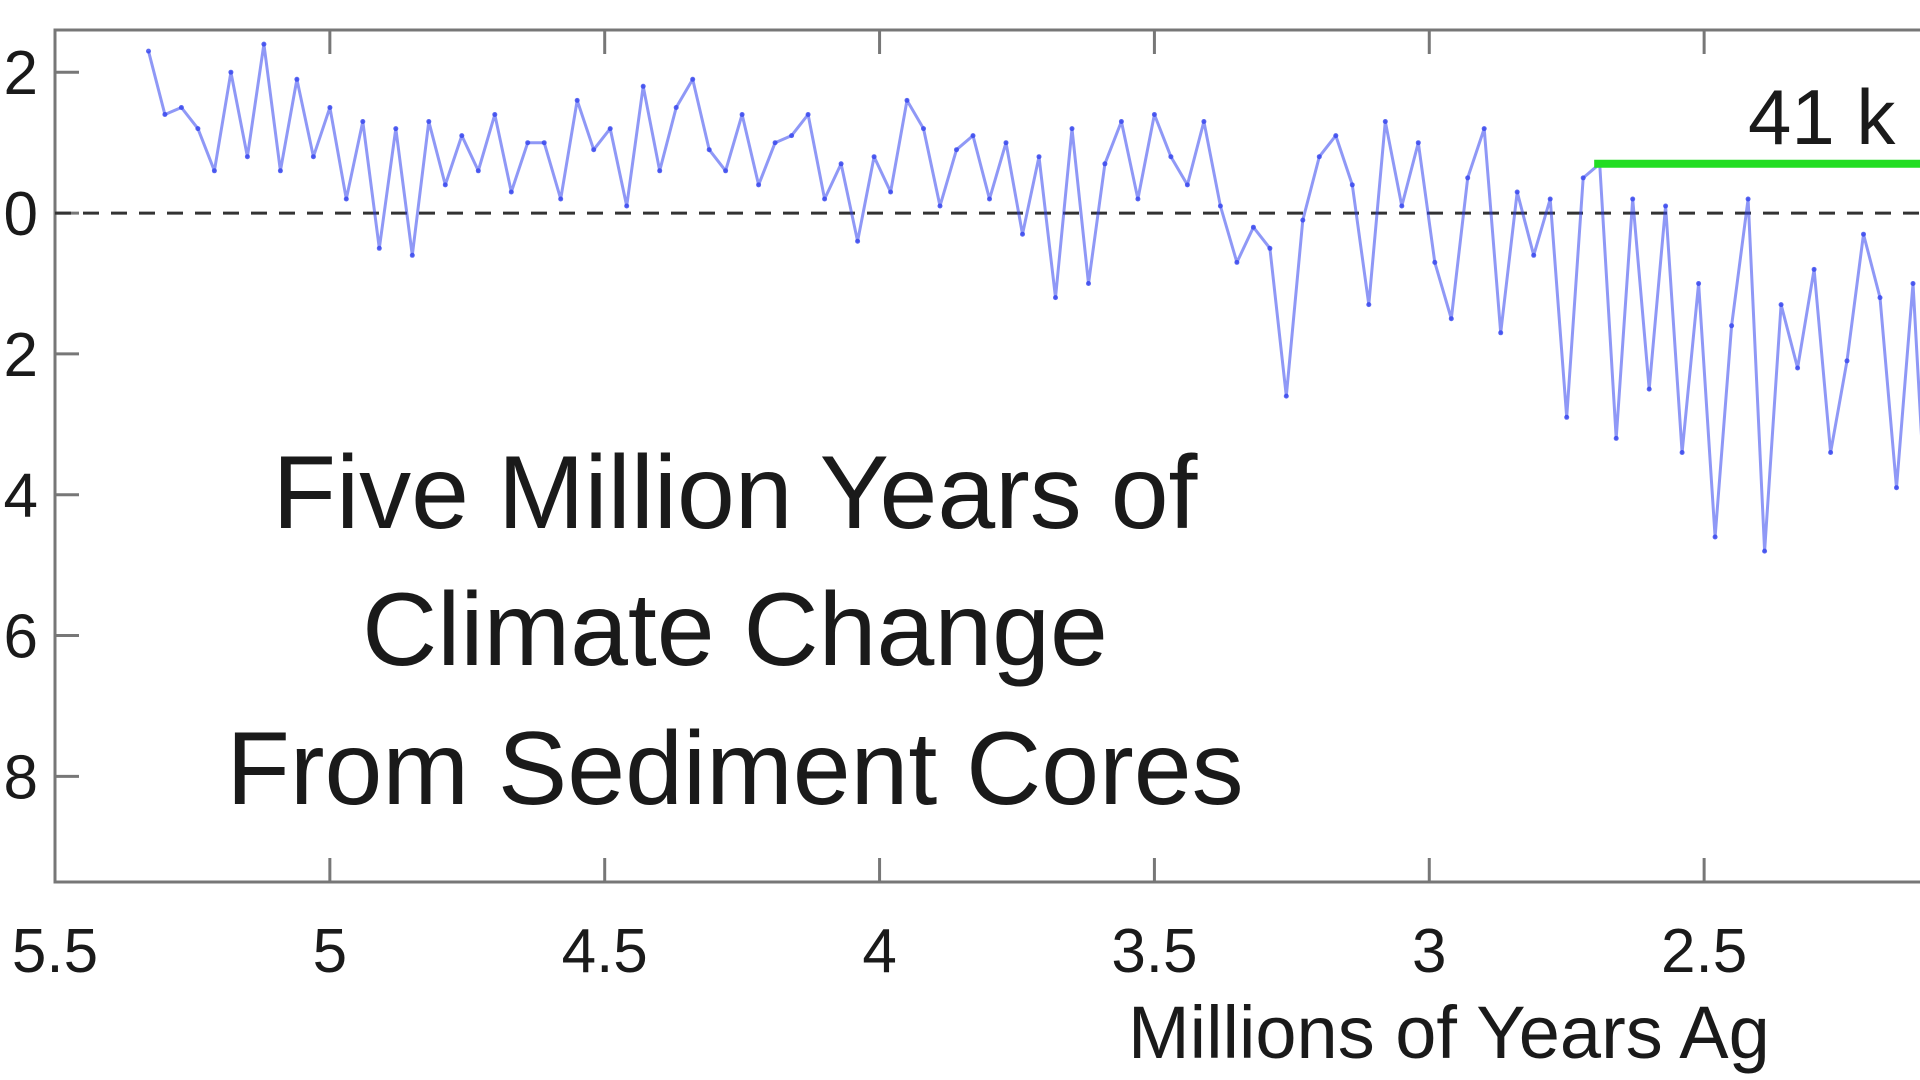 The image size is (1920, 1080). Describe the element at coordinates (21, 425) in the screenshot. I see `y-tick-labels: 2 0 2 4 6 8` at that location.